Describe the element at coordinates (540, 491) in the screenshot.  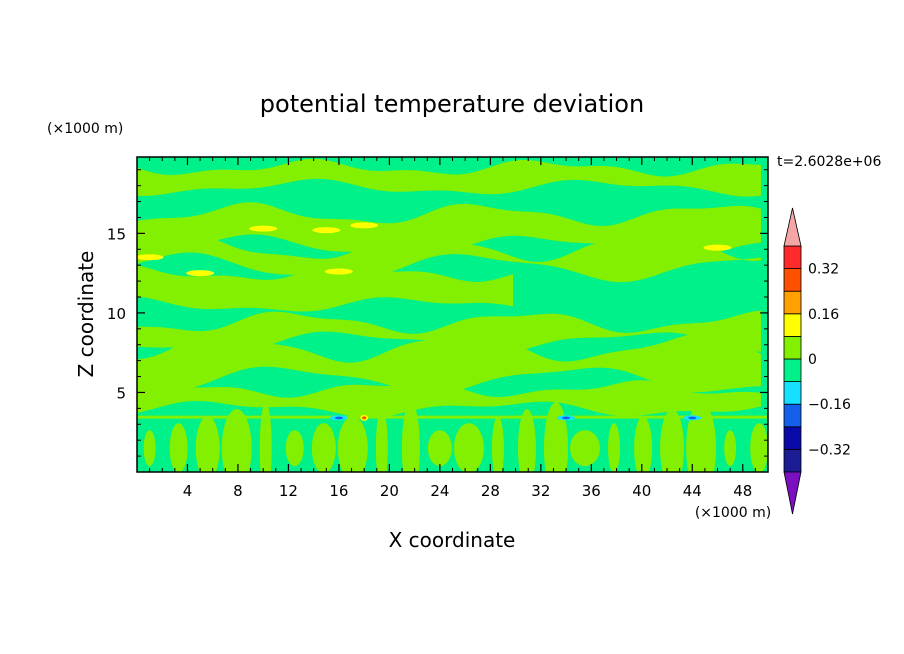
I see `x-tick-label: 32` at that location.